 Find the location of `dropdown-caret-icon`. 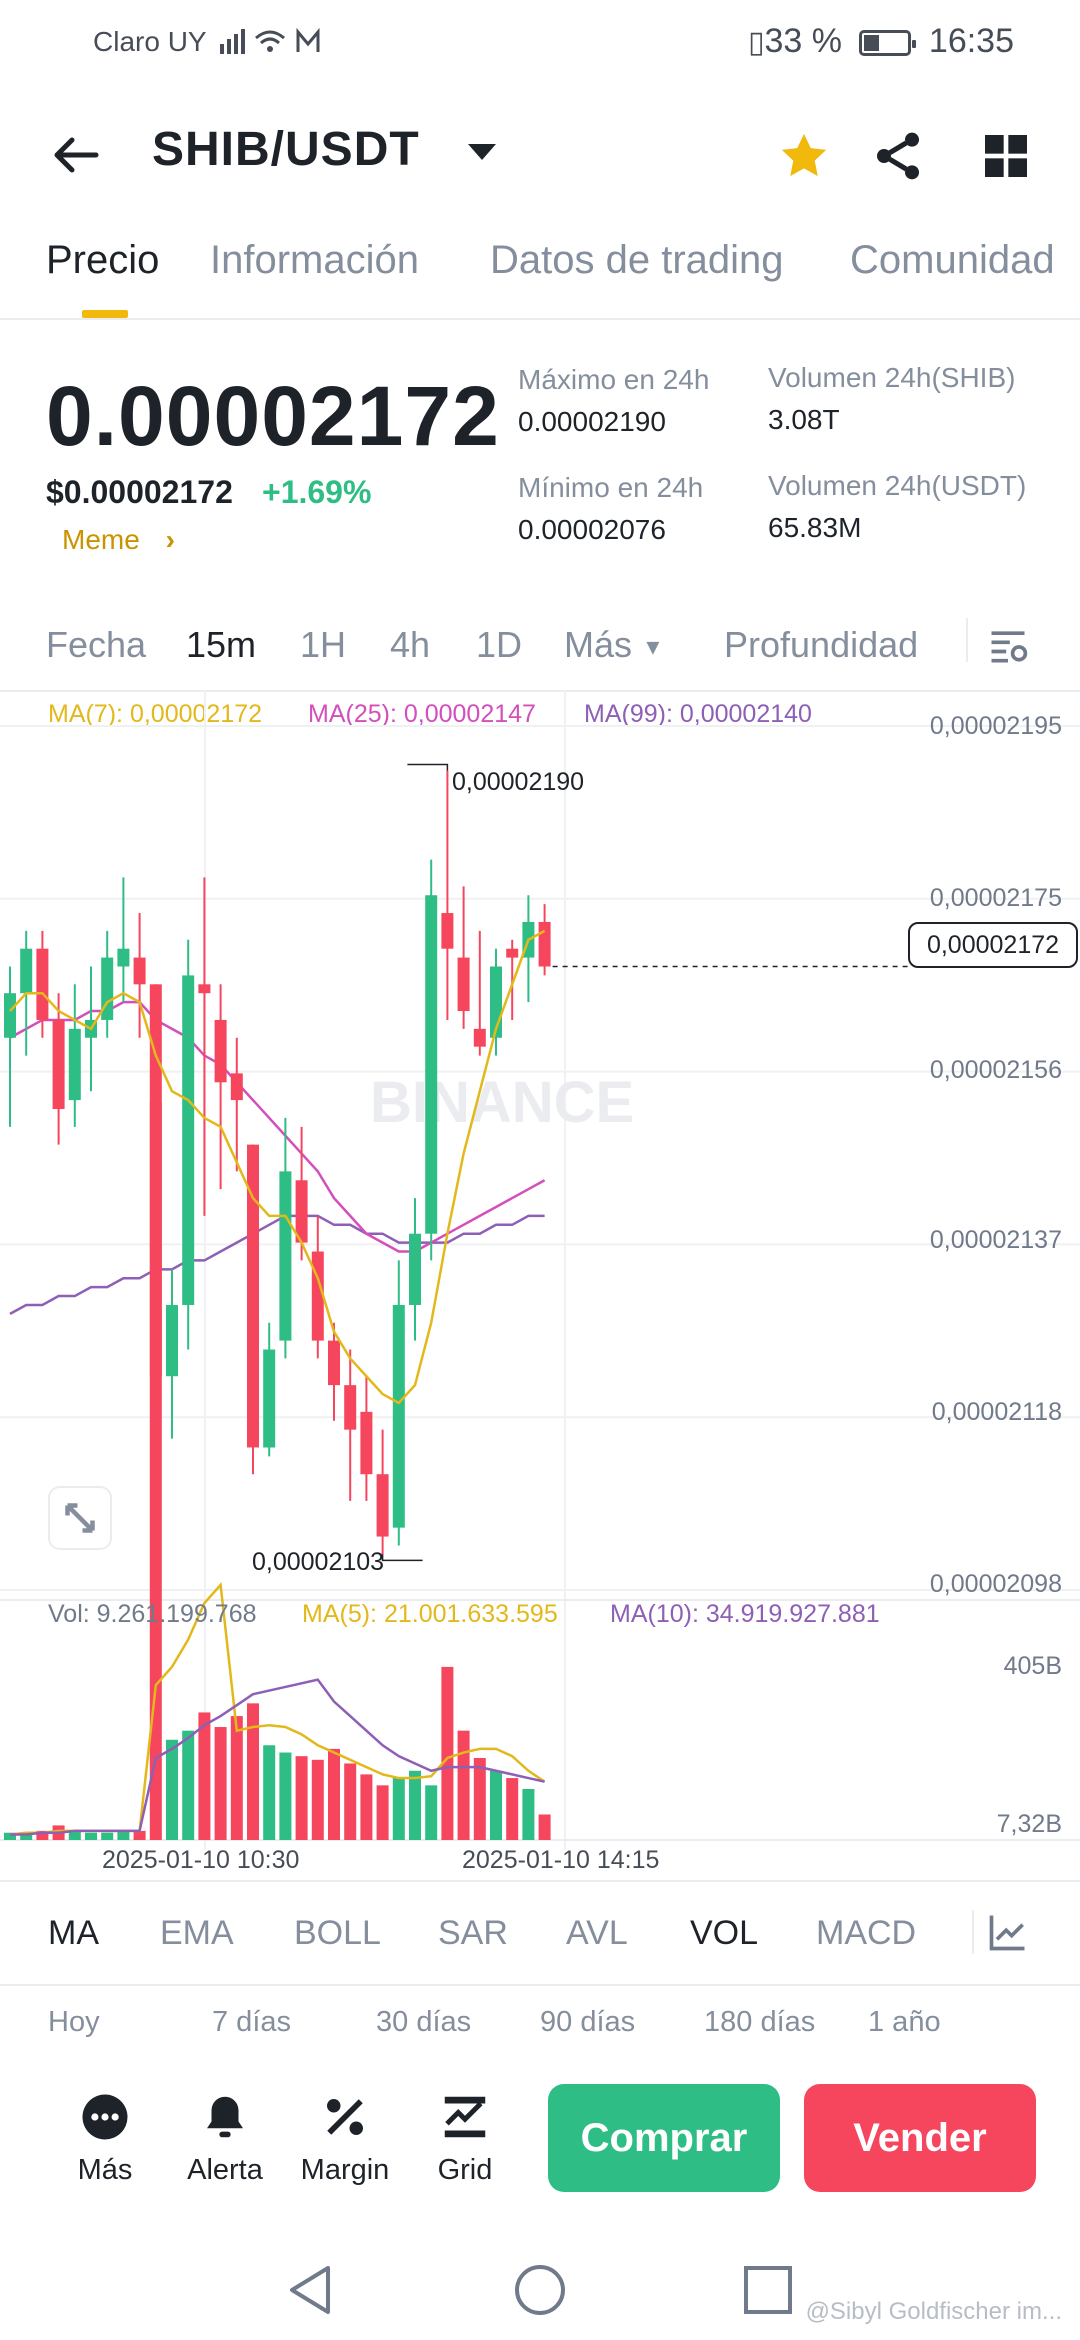

dropdown-caret-icon is located at coordinates (482, 152).